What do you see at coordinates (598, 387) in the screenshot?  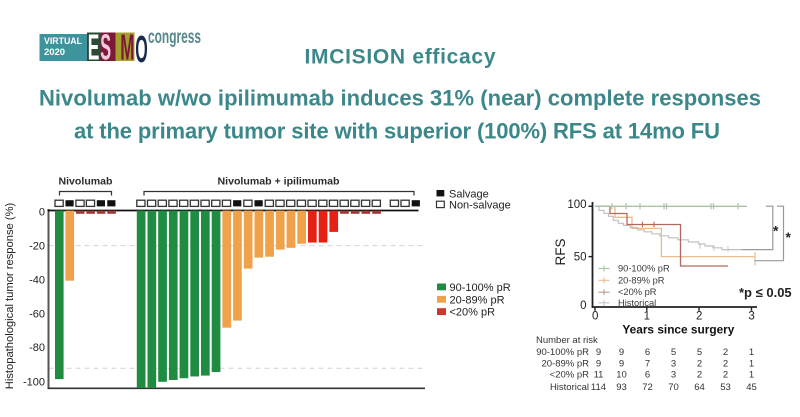 I see `svg-text: 114` at bounding box center [598, 387].